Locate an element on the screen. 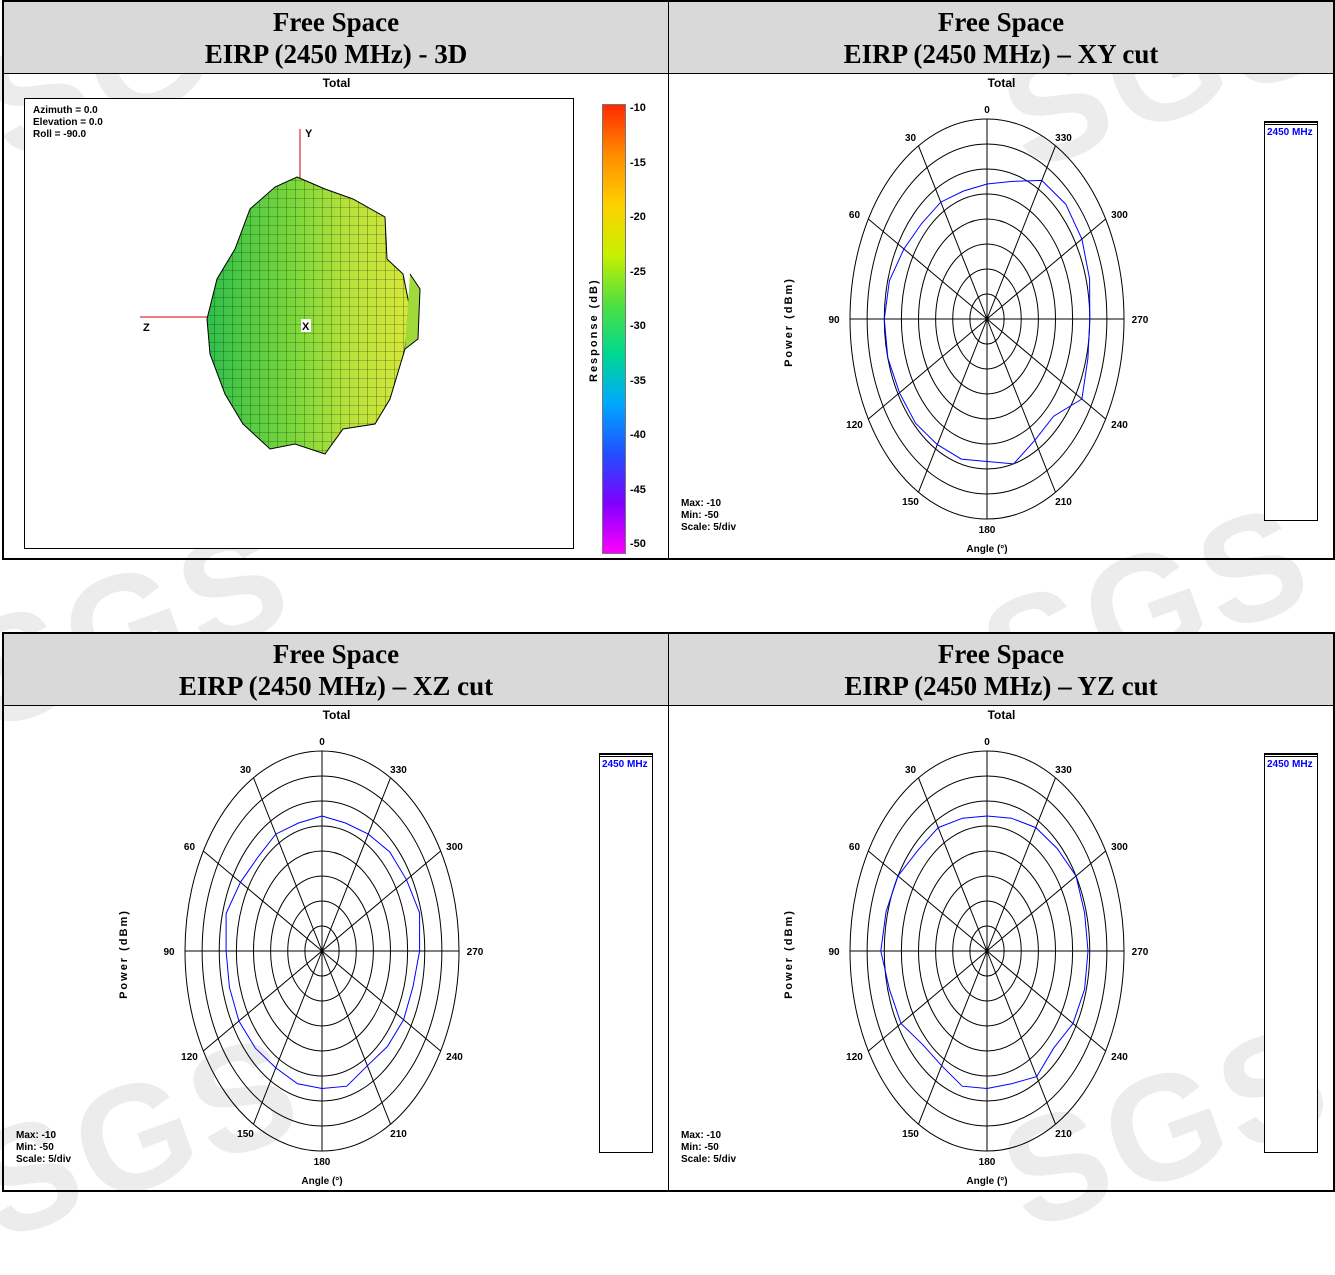  panel-header: Free Space EIRP (2450 MHz) – XZ cut is located at coordinates (336, 670).